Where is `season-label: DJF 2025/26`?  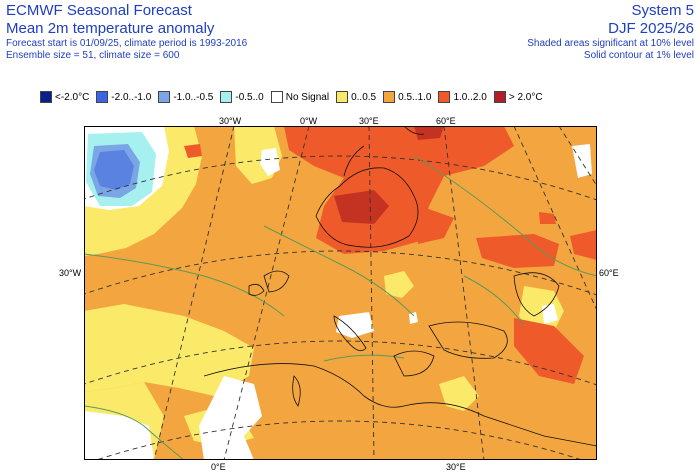
season-label: DJF 2025/26 is located at coordinates (651, 28).